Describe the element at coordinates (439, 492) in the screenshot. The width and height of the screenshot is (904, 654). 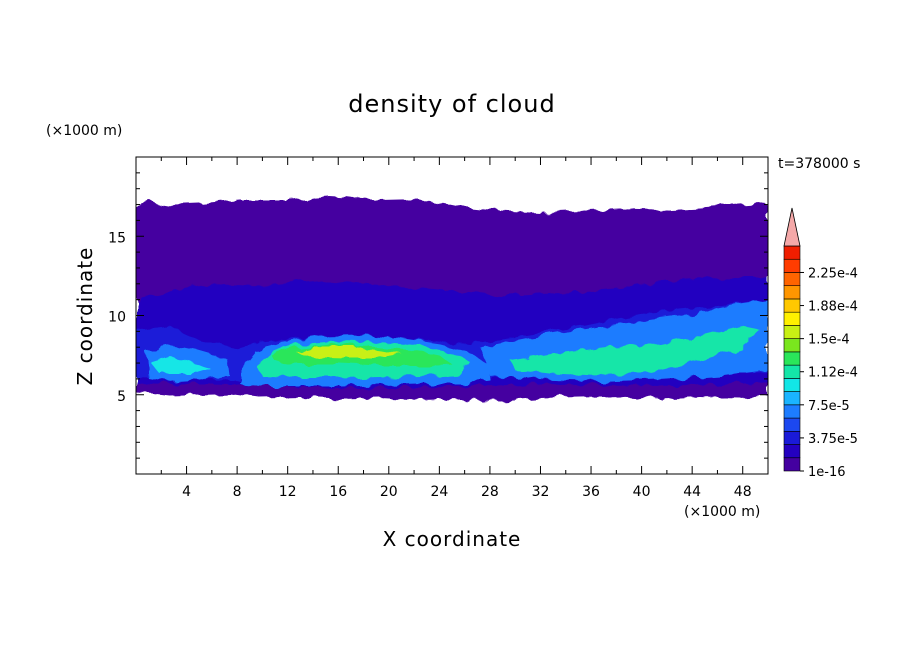
I see `x-tick-label: 24` at that location.